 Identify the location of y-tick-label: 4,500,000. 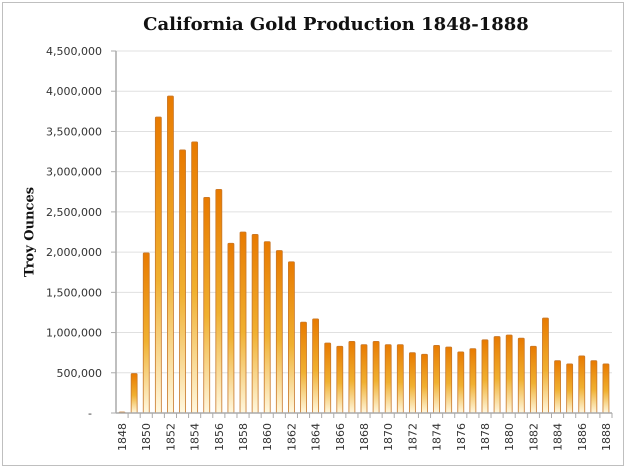
(74, 51).